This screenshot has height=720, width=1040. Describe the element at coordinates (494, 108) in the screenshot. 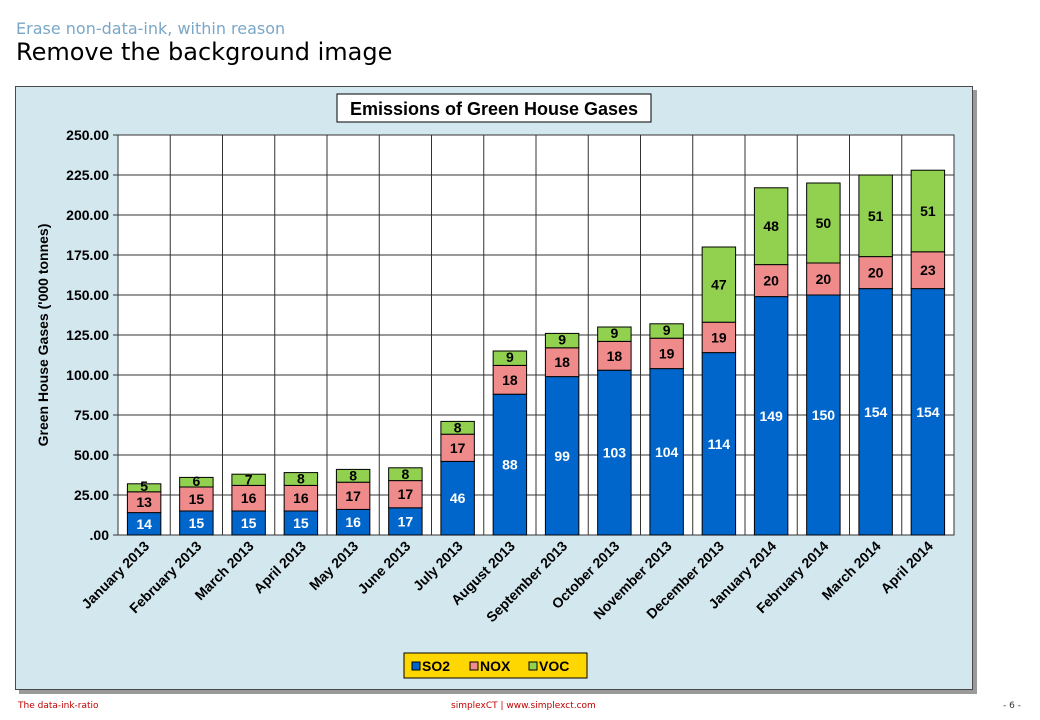

I see `chart-title-box` at that location.